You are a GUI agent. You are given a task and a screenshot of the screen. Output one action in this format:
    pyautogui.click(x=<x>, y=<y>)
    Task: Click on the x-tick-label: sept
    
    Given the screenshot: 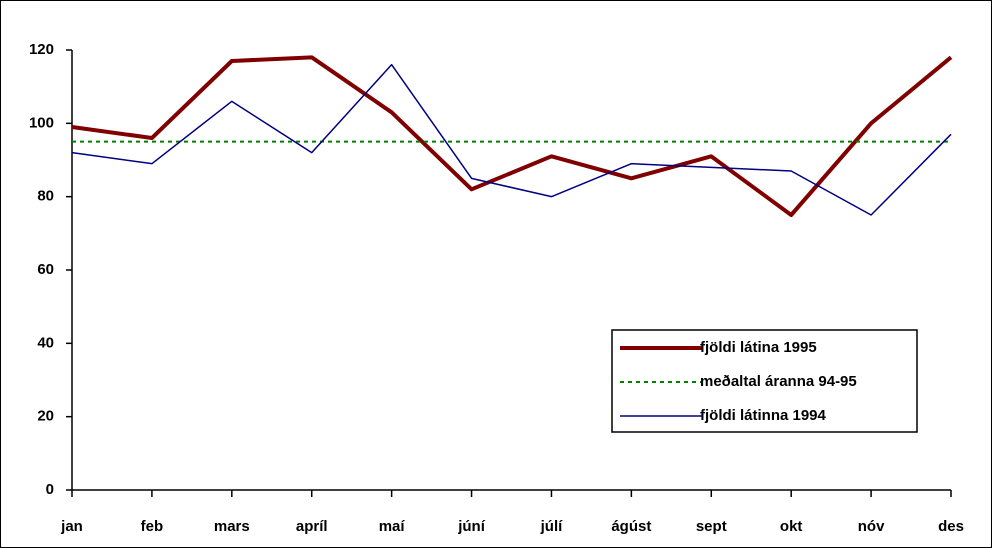 What is the action you would take?
    pyautogui.click(x=711, y=526)
    